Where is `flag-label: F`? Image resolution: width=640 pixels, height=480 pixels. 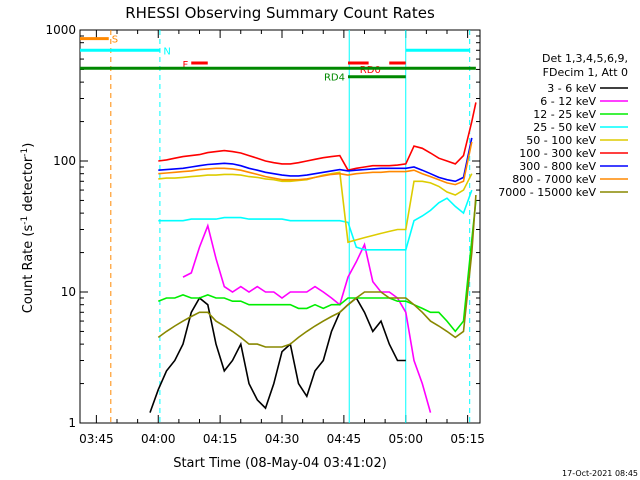
flag-label: F is located at coordinates (185, 65).